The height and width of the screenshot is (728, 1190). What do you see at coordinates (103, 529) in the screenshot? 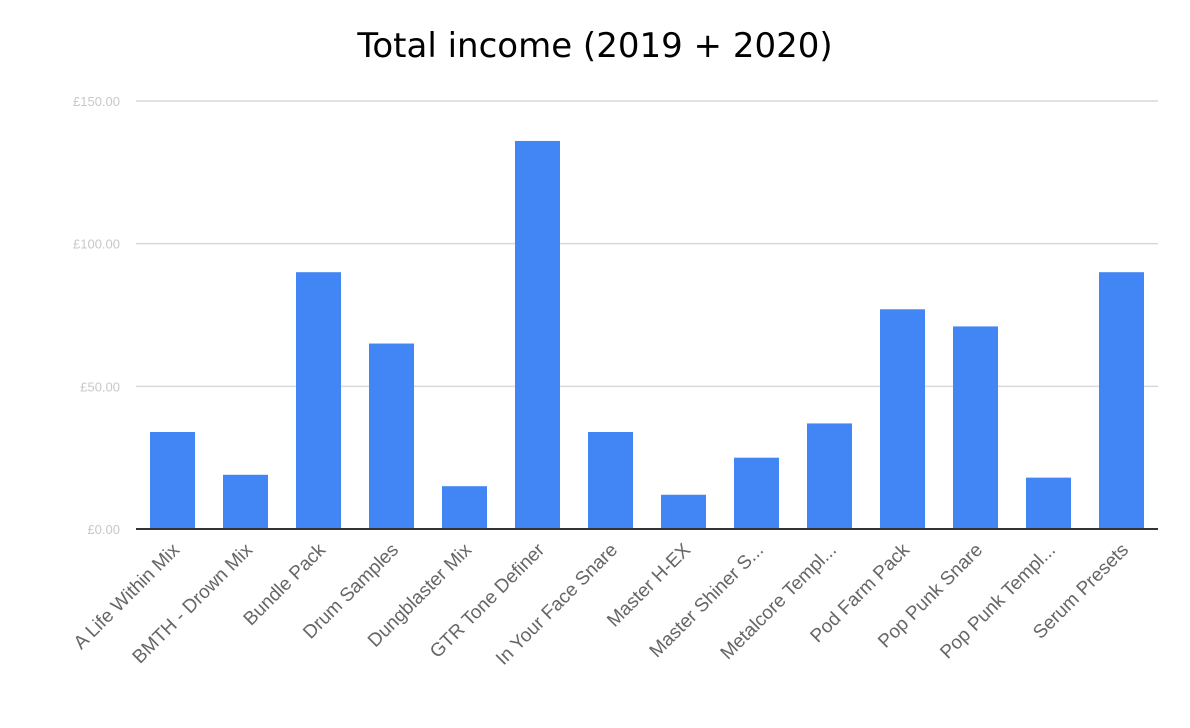
I see `y-tick-label: £0.00` at bounding box center [103, 529].